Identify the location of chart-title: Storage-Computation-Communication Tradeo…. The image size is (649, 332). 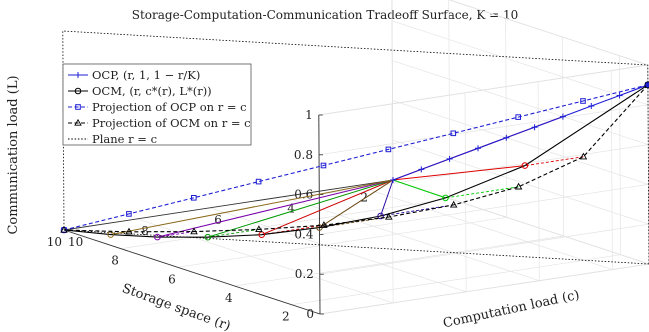
(325, 15).